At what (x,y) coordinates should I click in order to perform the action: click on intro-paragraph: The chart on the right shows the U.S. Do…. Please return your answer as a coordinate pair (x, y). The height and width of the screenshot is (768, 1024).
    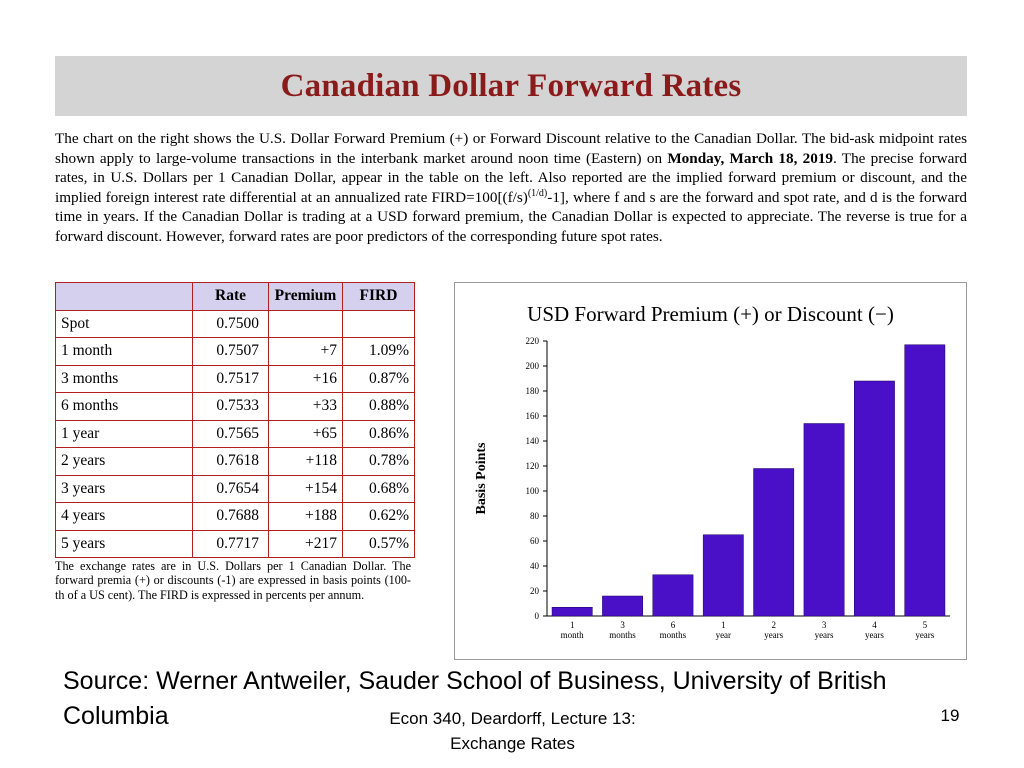
    Looking at the image, I should click on (511, 188).